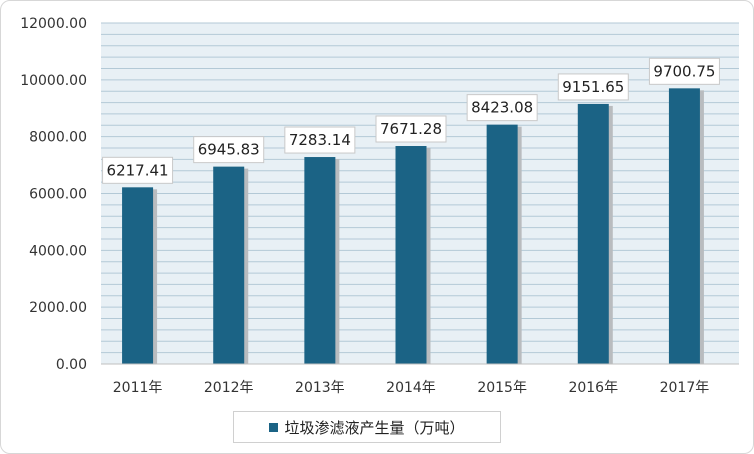 The height and width of the screenshot is (454, 754). What do you see at coordinates (593, 388) in the screenshot?
I see `x-tick-label: 2016年` at bounding box center [593, 388].